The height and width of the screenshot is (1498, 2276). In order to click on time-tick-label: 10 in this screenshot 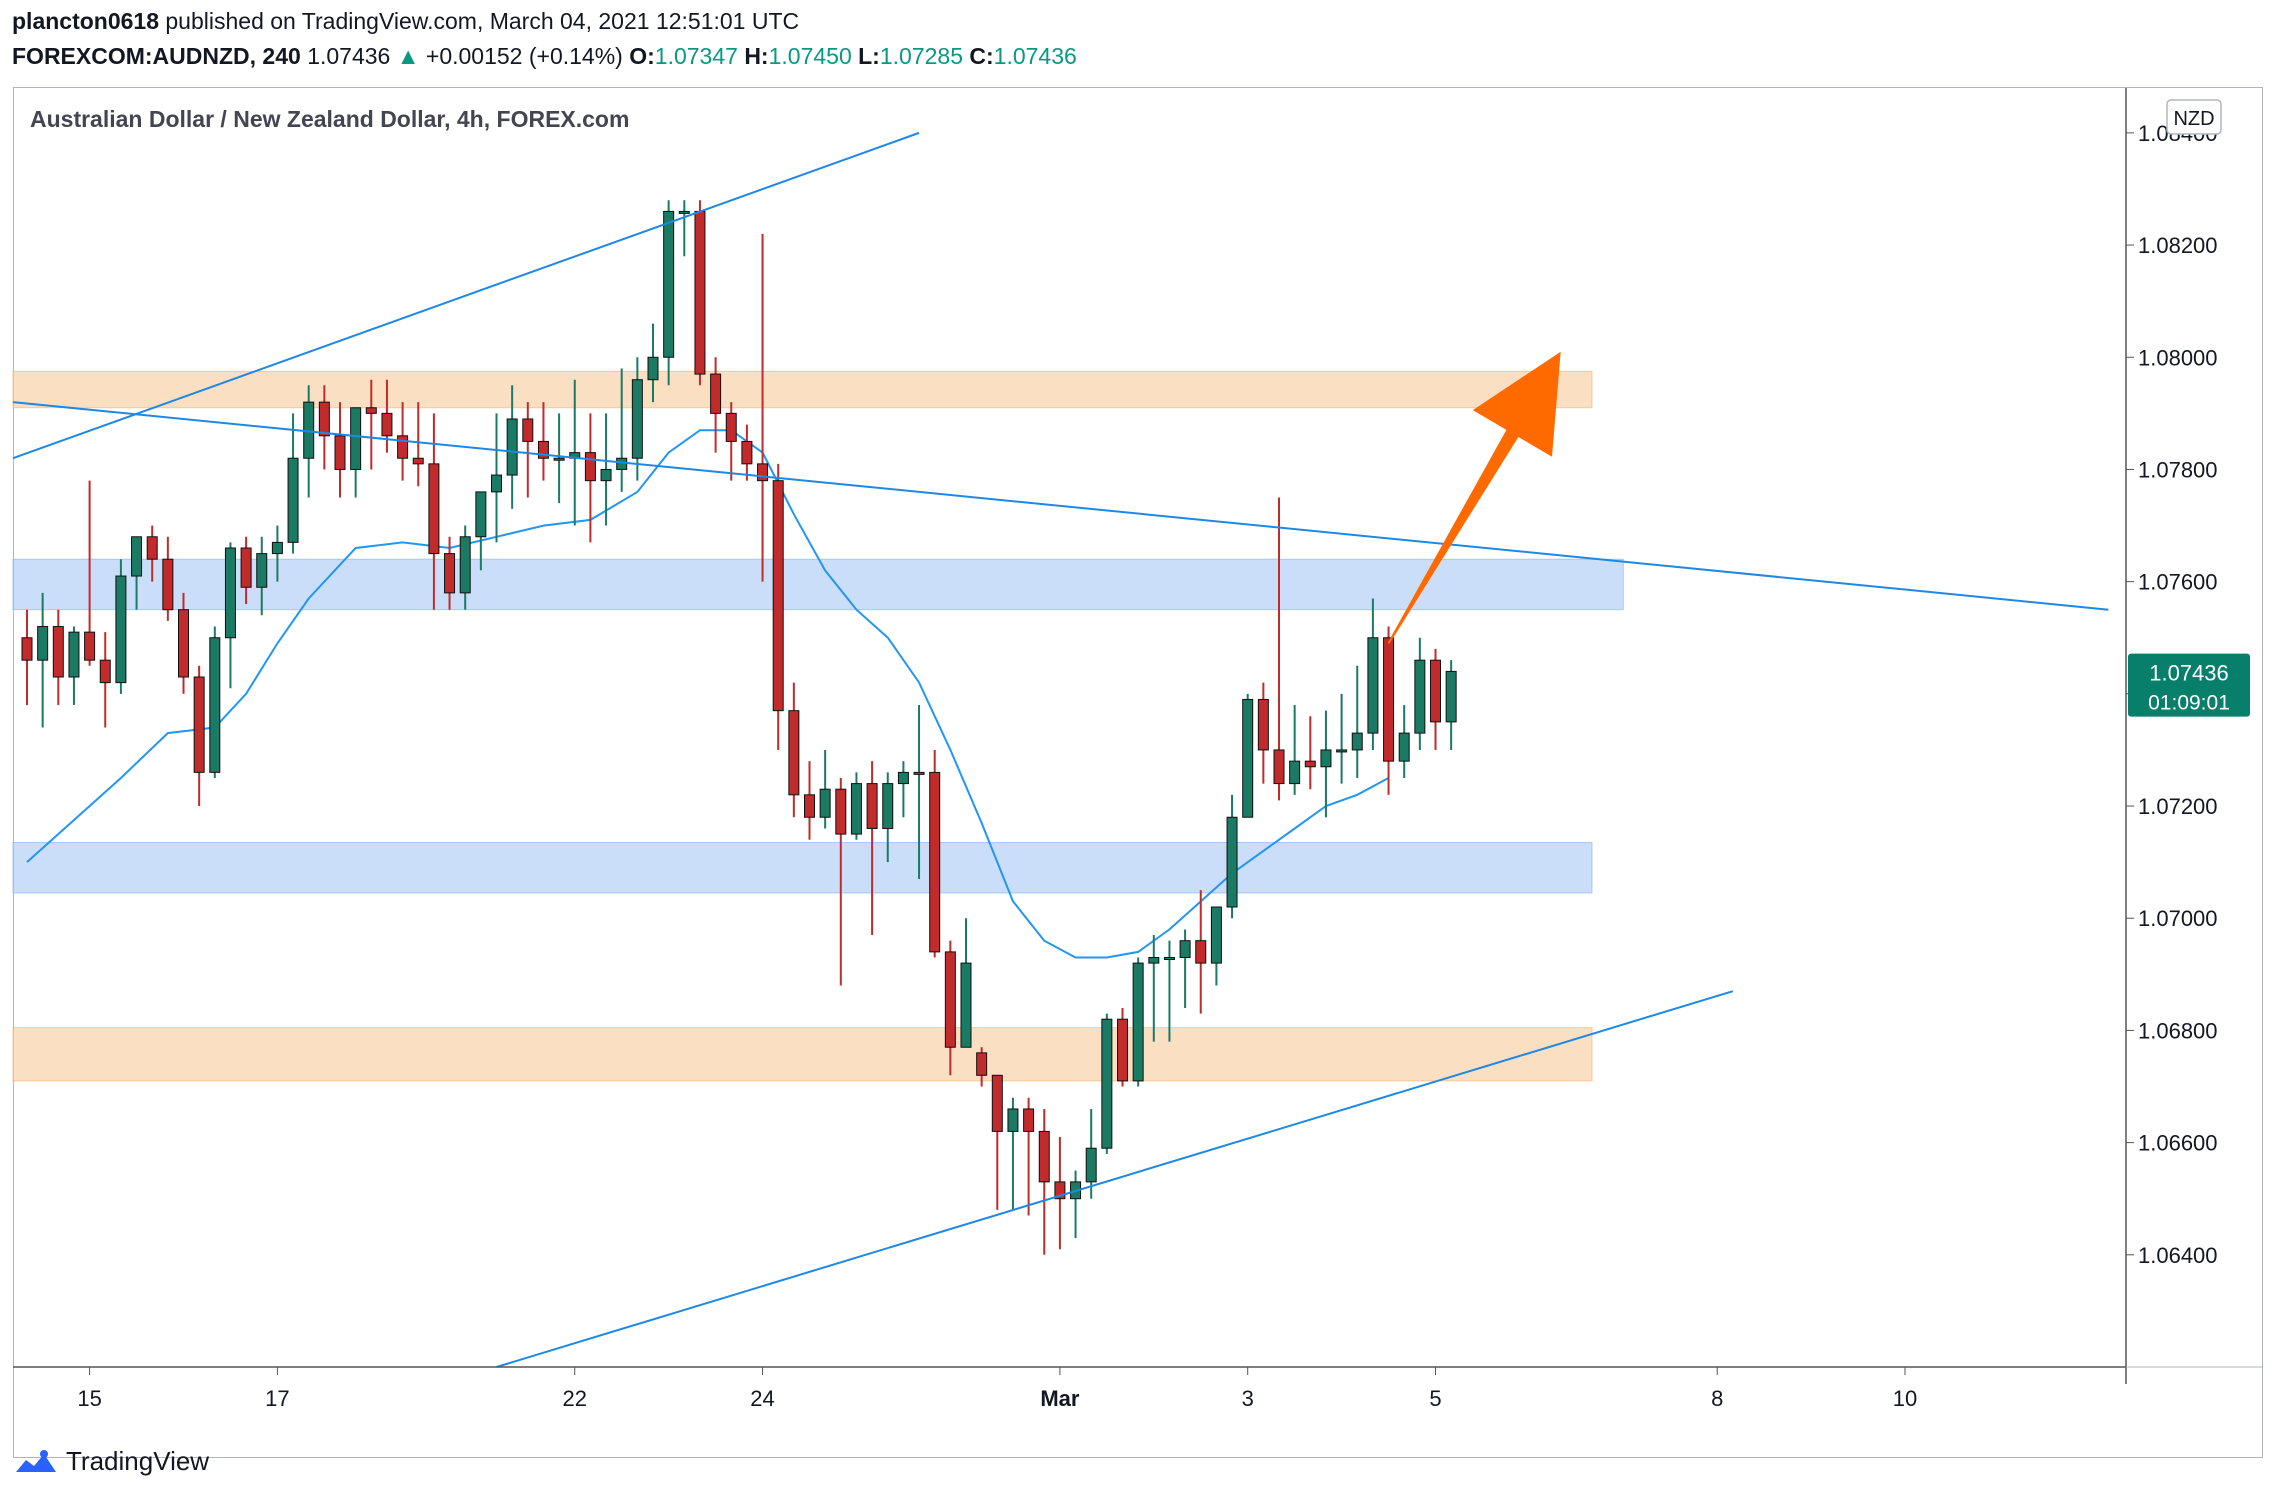, I will do `click(1905, 1398)`.